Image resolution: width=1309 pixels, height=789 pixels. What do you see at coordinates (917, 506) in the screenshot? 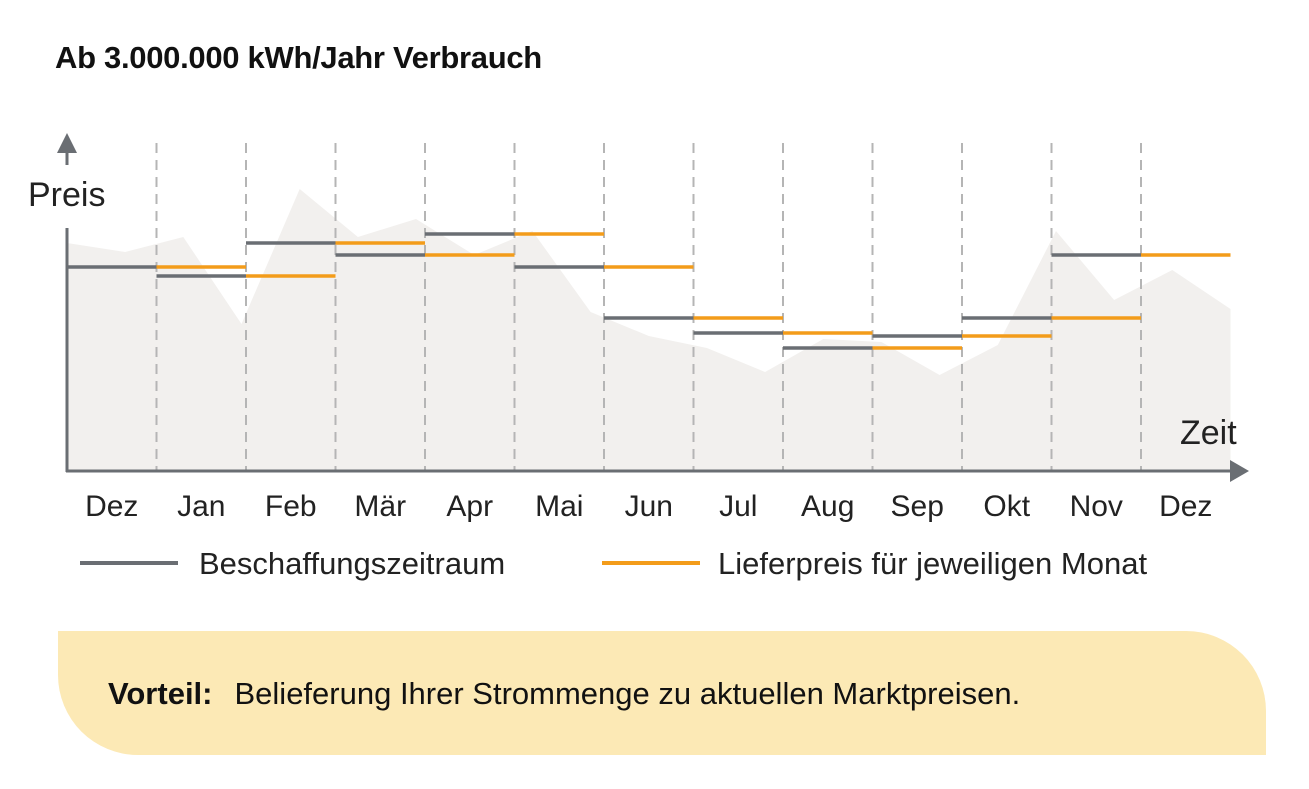
I see `x-tick-label: Sep` at bounding box center [917, 506].